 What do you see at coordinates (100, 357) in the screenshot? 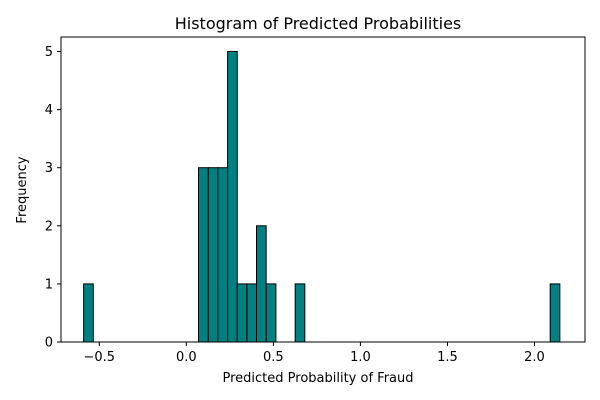
I see `x-tick-label-1: −0.5` at bounding box center [100, 357].